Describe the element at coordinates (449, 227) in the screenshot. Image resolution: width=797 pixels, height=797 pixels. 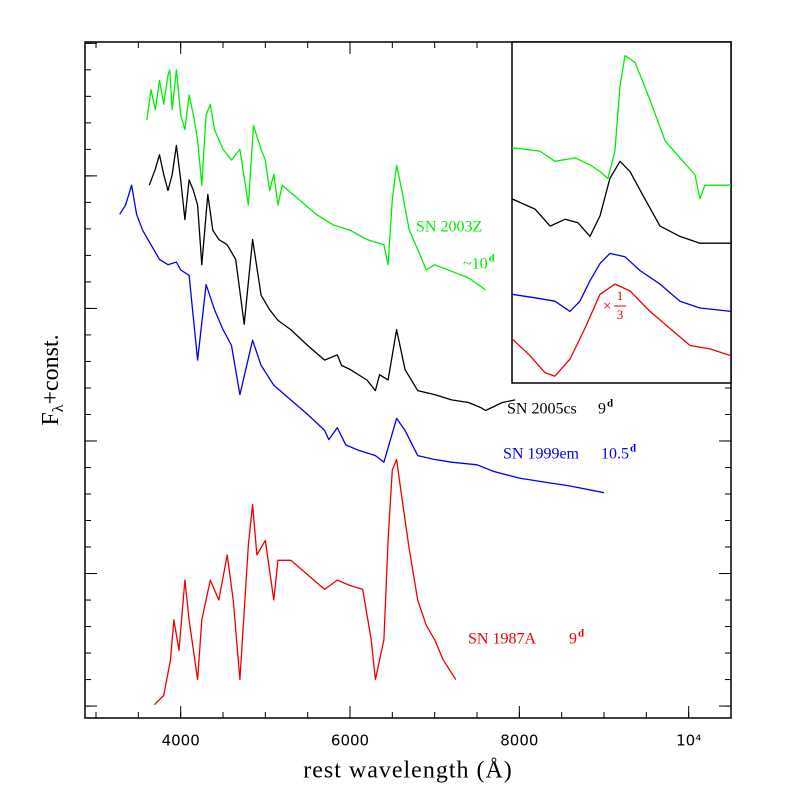
I see `legend-label: SN 2003Z` at that location.